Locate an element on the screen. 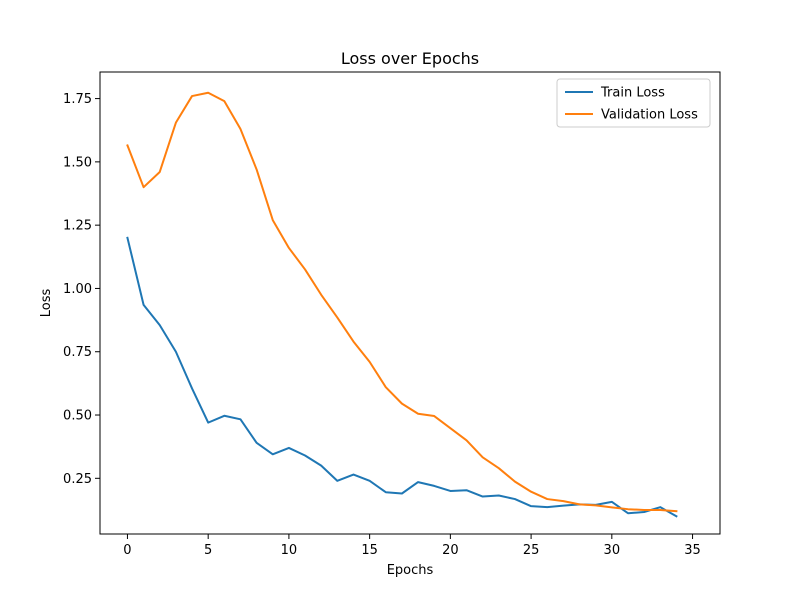  legend: Train Loss Validation Loss is located at coordinates (633, 103).